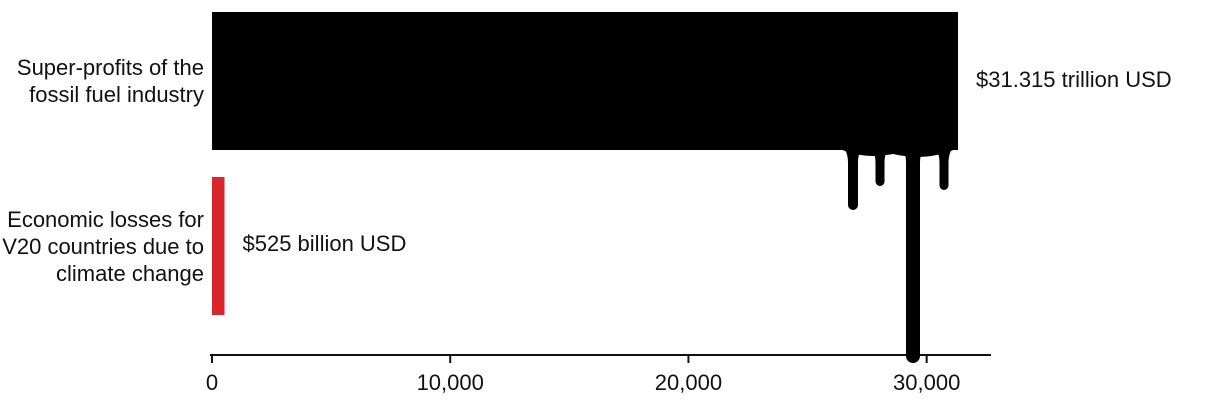 Image resolution: width=1209 pixels, height=407 pixels. Describe the element at coordinates (218, 246) in the screenshot. I see `bar` at that location.